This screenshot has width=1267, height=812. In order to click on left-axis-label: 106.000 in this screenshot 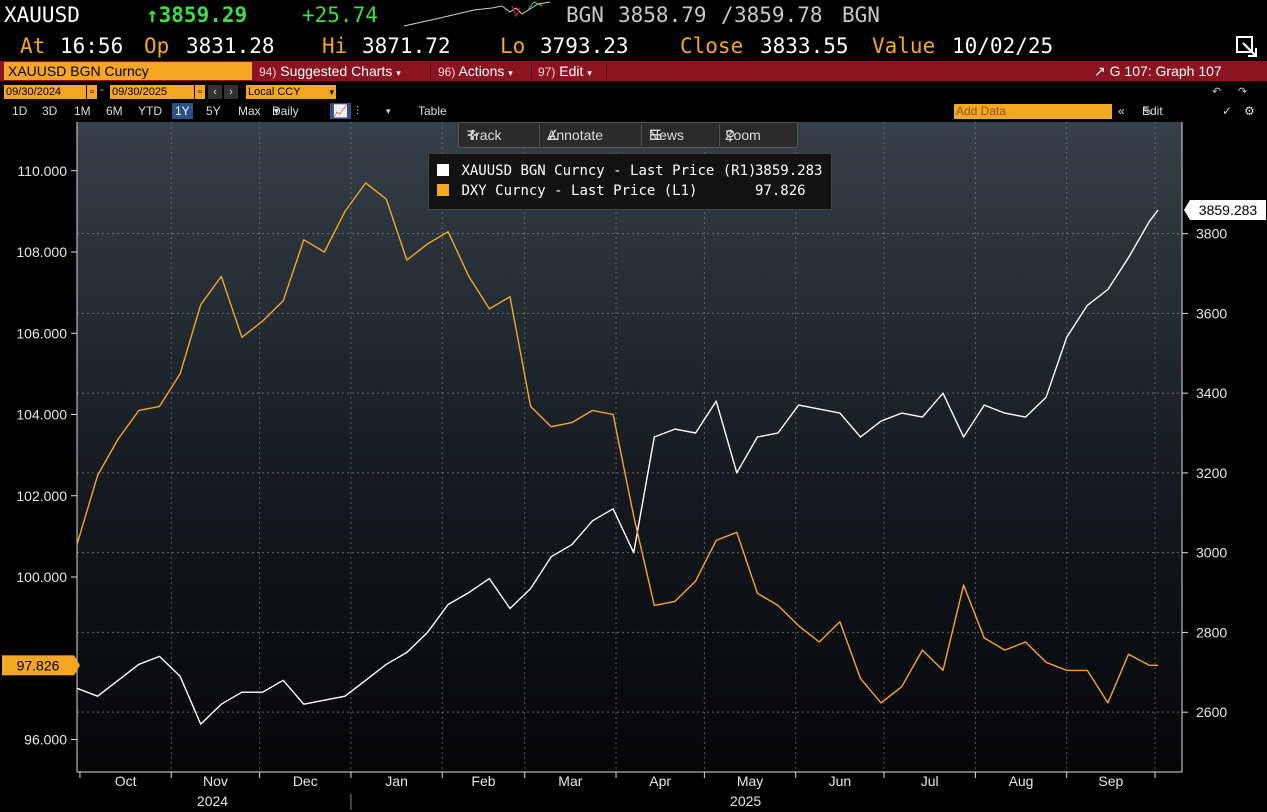, I will do `click(41, 333)`.